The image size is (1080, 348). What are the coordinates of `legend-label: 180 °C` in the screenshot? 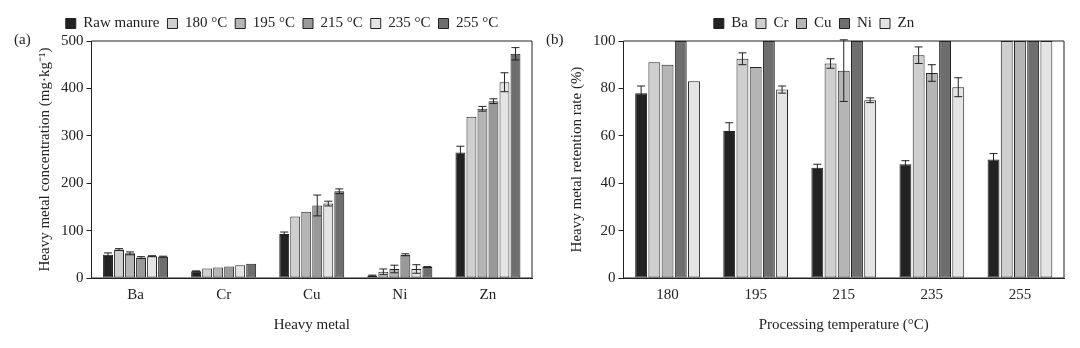 It's located at (206, 22).